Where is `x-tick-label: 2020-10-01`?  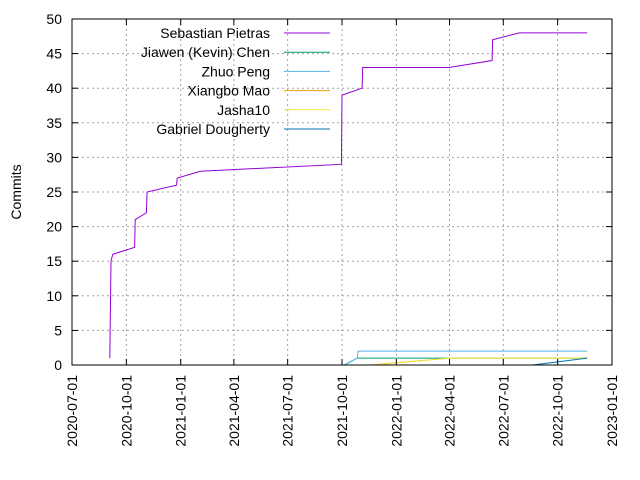
x-tick-label: 2020-10-01 is located at coordinates (126, 411).